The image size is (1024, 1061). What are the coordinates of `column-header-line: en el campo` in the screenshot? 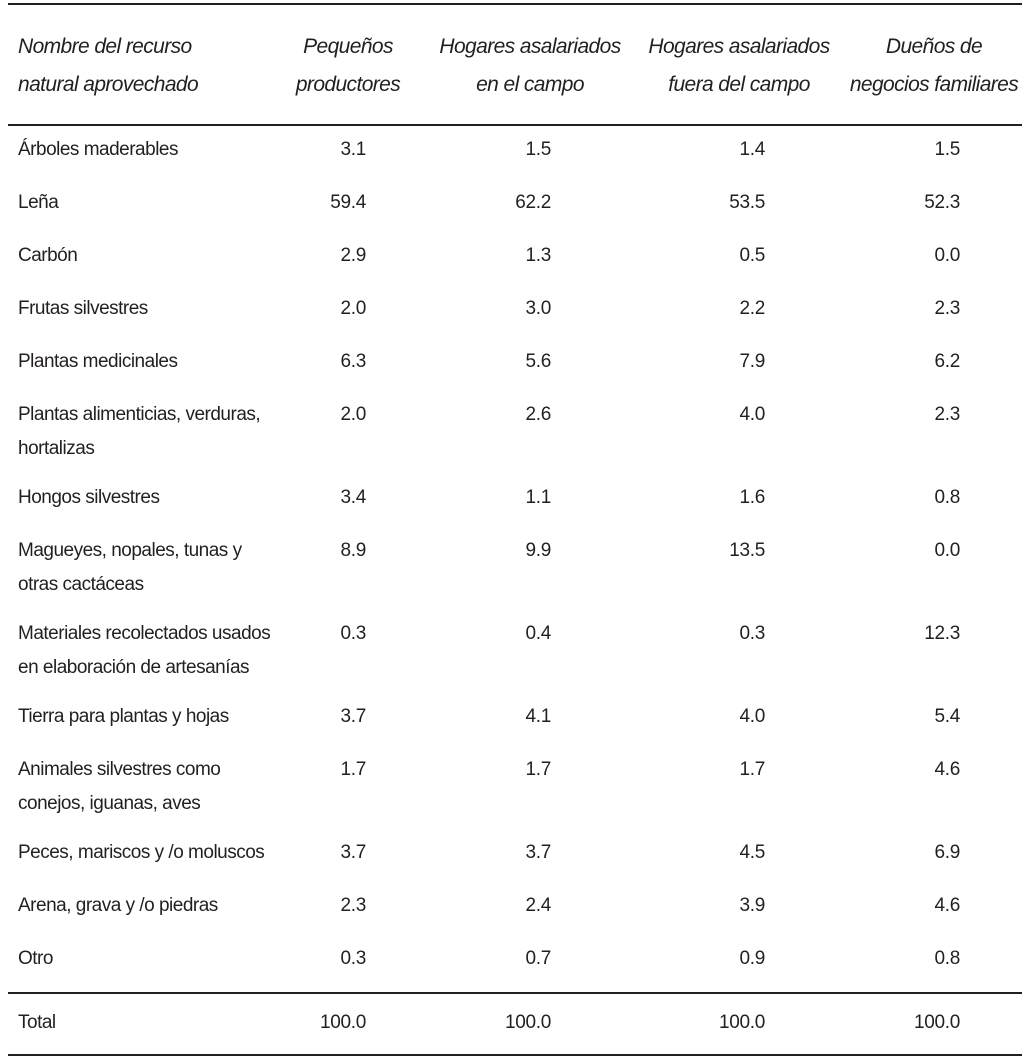 It's located at (530, 84).